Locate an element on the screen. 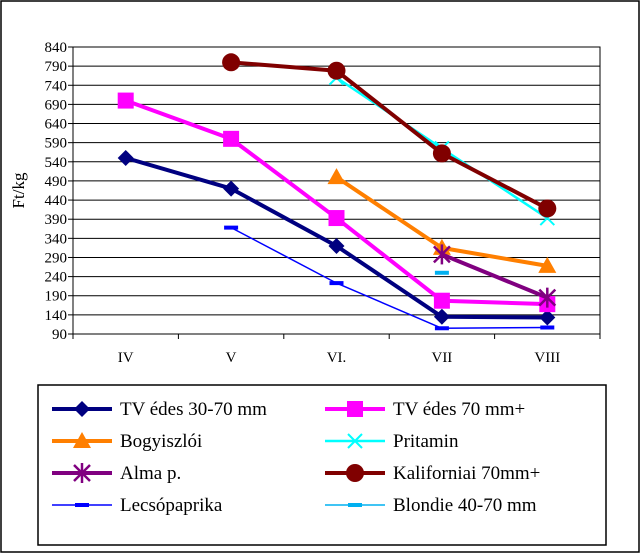  y-tick-label: 790 is located at coordinates (56, 67).